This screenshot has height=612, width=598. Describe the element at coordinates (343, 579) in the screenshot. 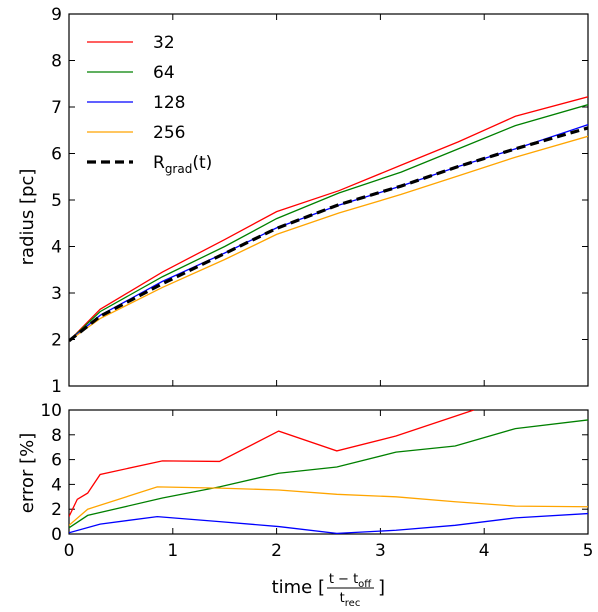

I see `xlabel-numerator-main: t − t` at that location.